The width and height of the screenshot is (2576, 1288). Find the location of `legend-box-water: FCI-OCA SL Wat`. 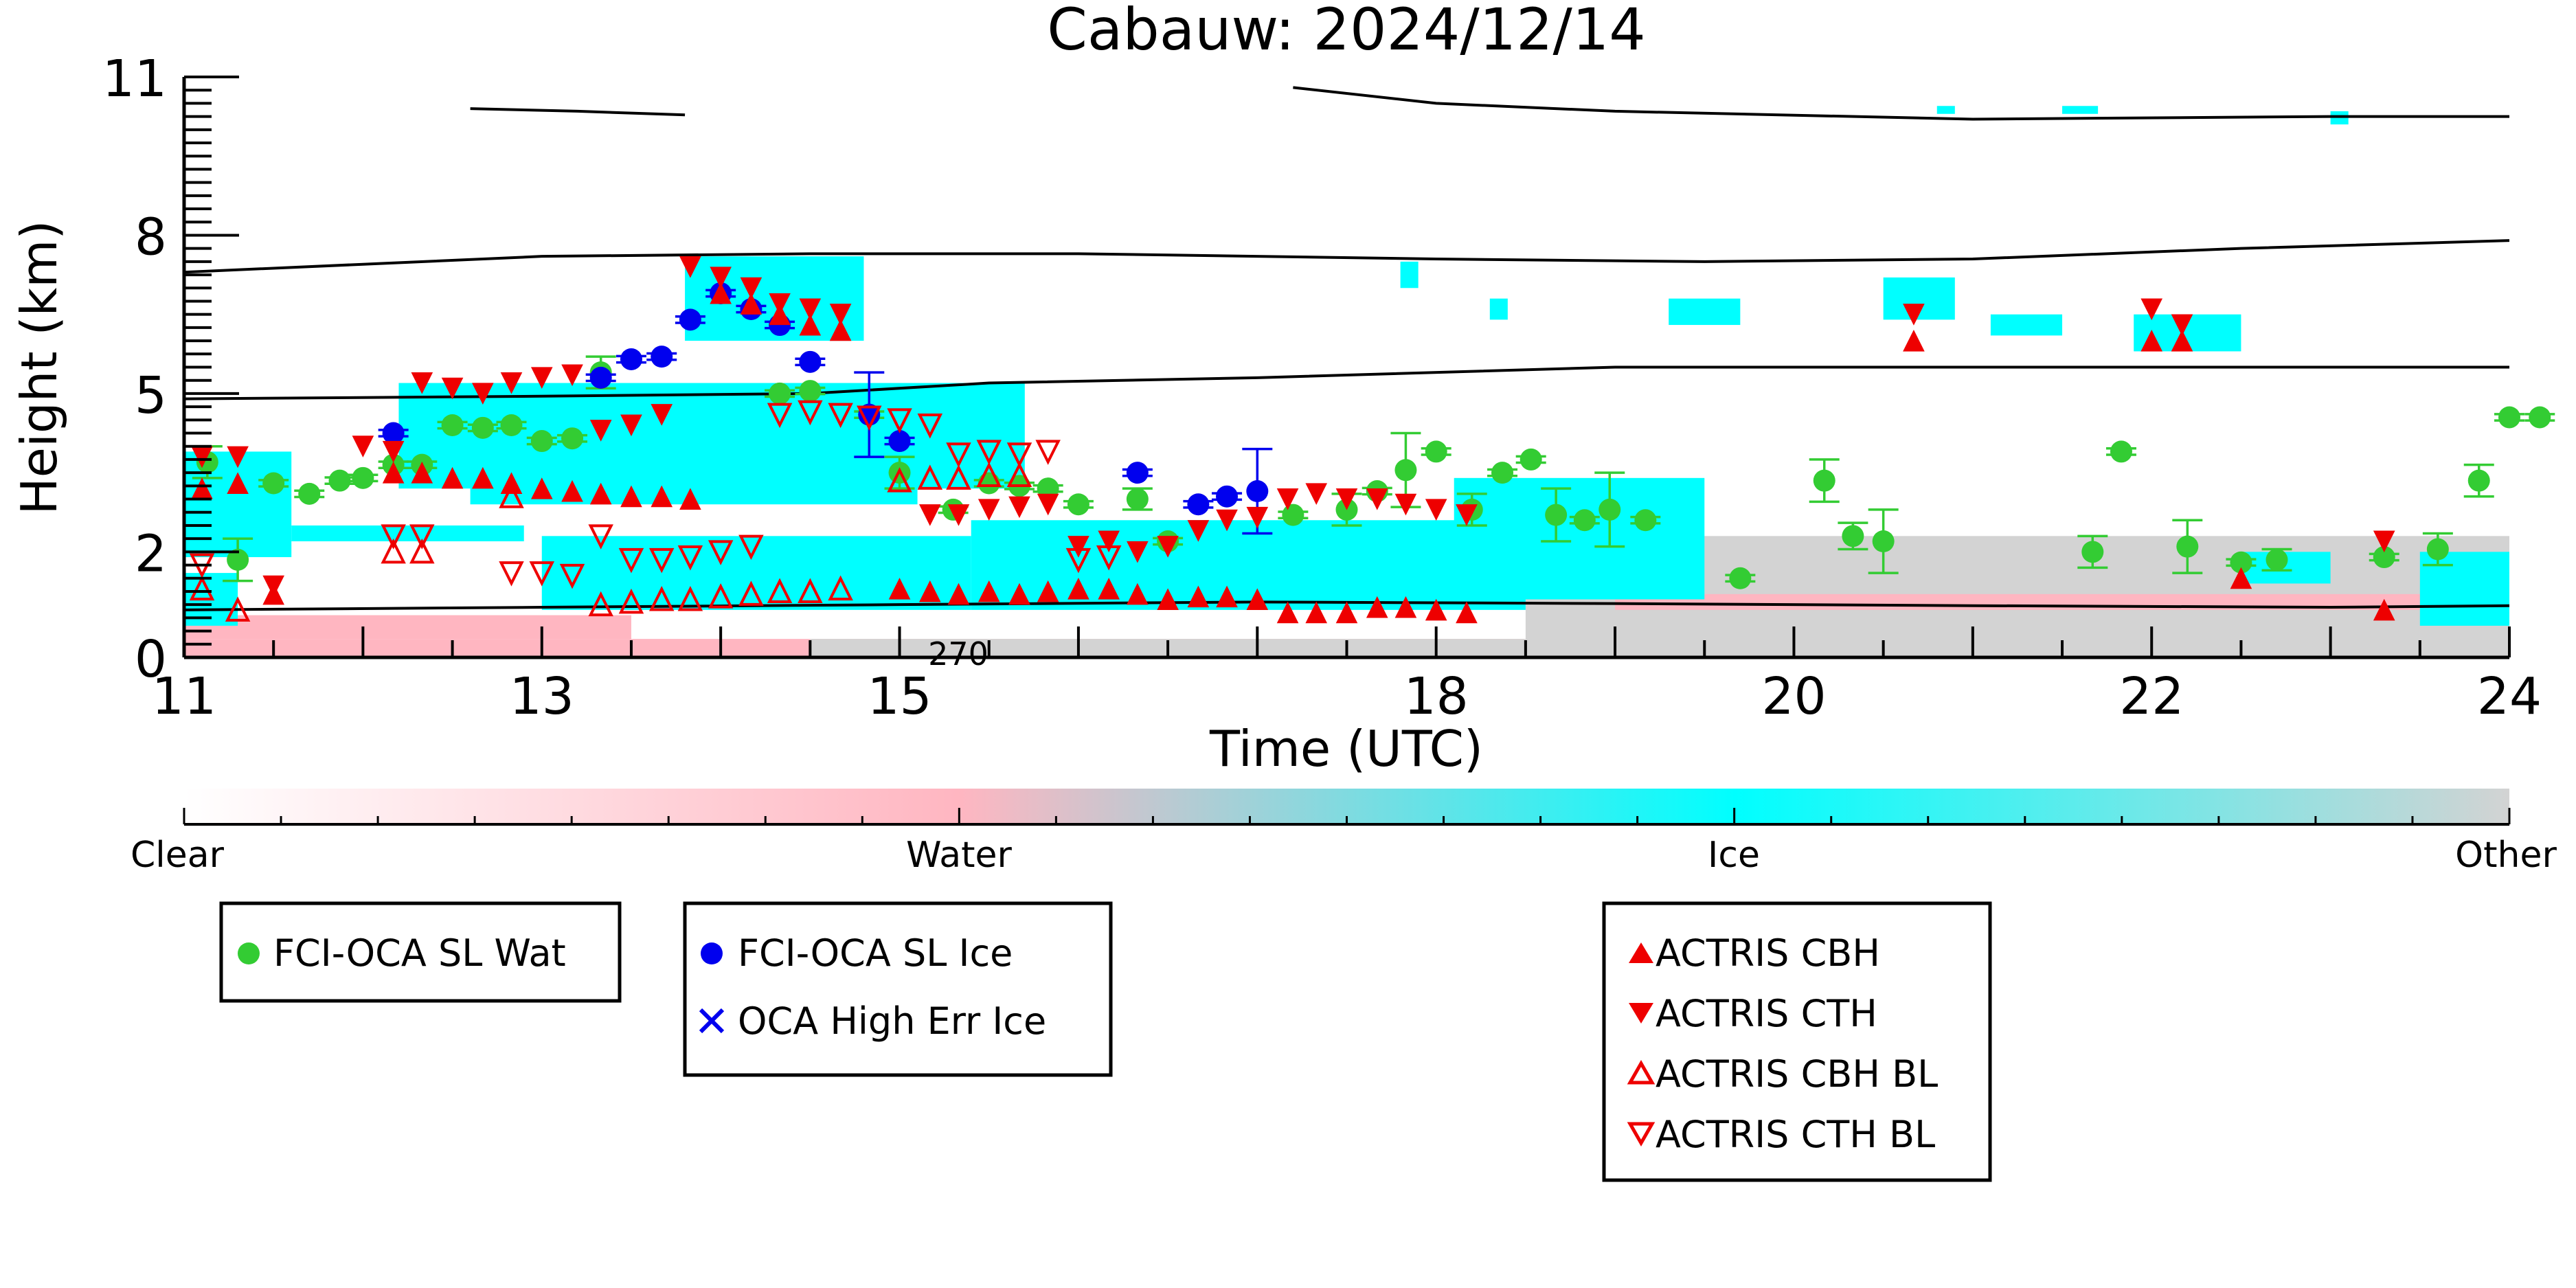

legend-box-water: FCI-OCA SL Wat is located at coordinates (420, 952).